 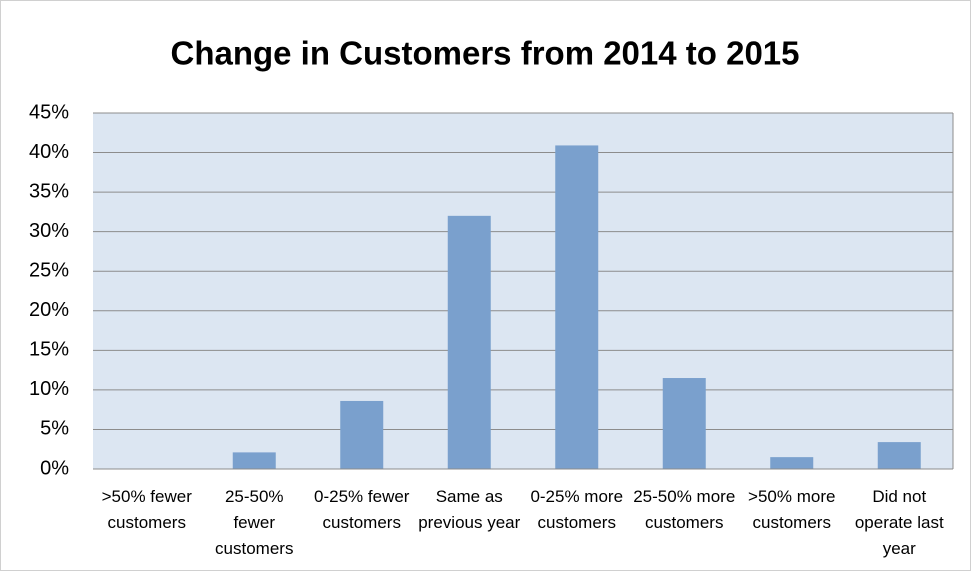 I want to click on x-tick-label: 25-50% more customers, so click(x=684, y=509).